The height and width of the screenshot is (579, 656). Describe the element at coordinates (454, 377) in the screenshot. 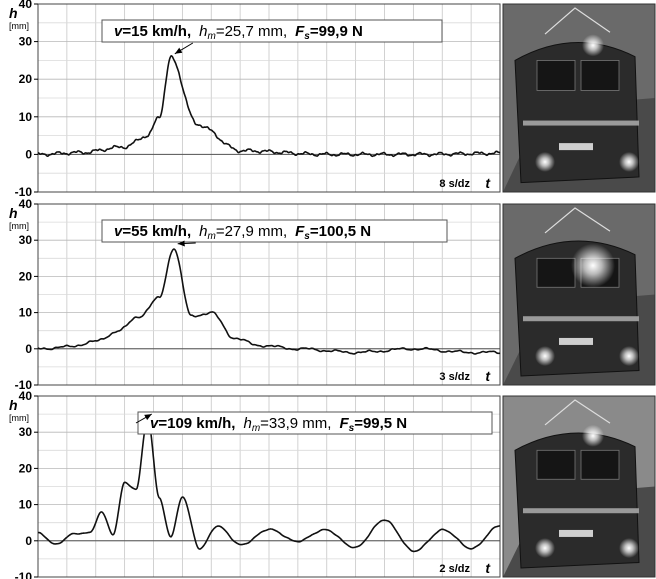

I see `time-scale-label: 3 s/dz` at that location.